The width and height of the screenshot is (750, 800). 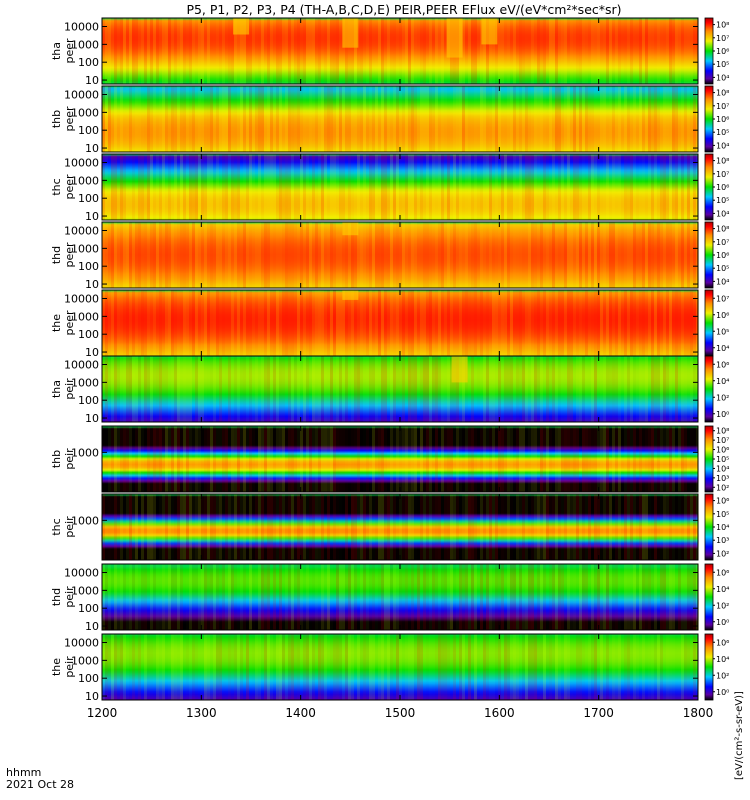 I want to click on cbar-tick-the-peer-0: 10⁴, so click(x=722, y=348).